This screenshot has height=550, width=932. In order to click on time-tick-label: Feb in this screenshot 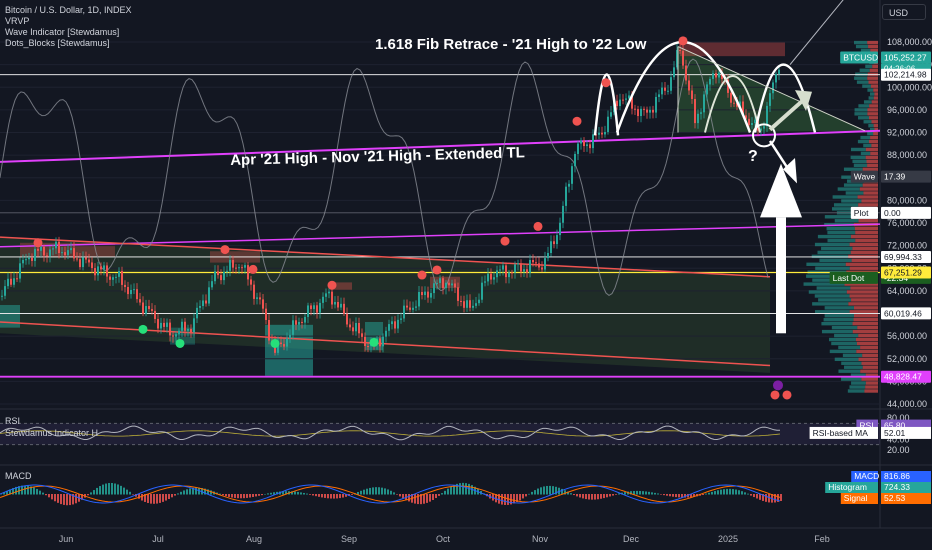, I will do `click(822, 539)`.